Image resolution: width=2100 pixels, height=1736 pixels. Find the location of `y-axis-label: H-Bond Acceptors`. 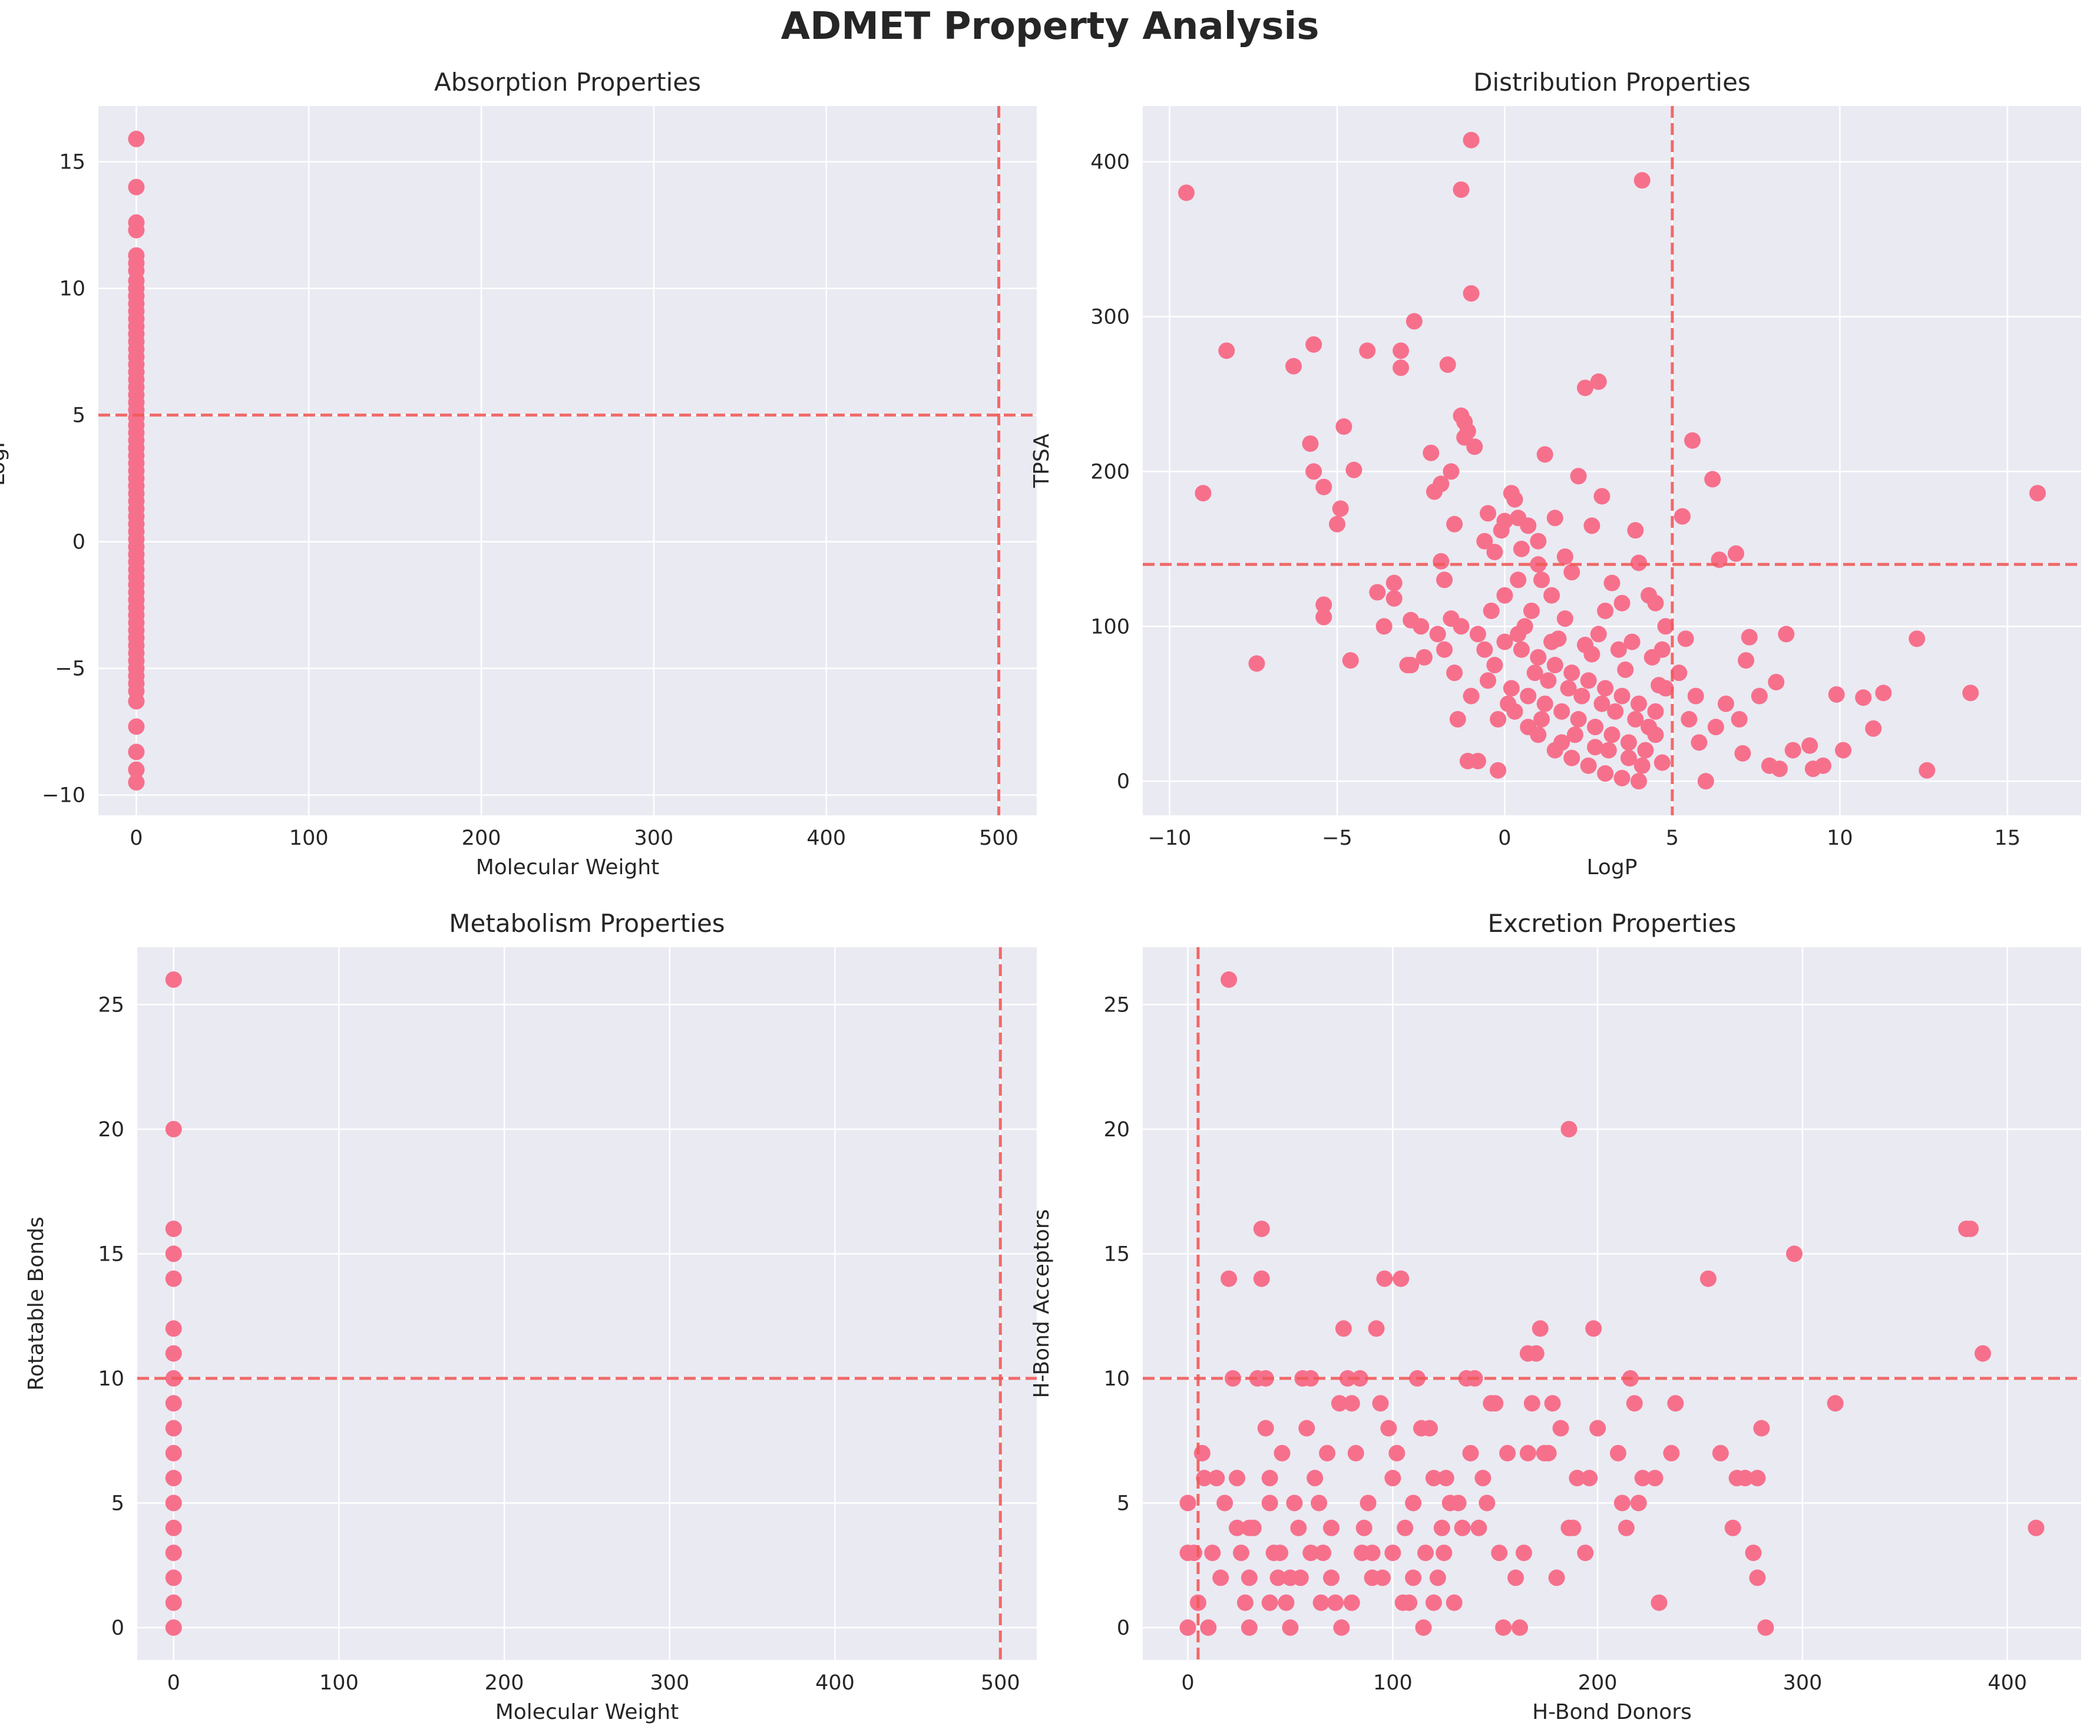

y-axis-label: H-Bond Acceptors is located at coordinates (1042, 1303).